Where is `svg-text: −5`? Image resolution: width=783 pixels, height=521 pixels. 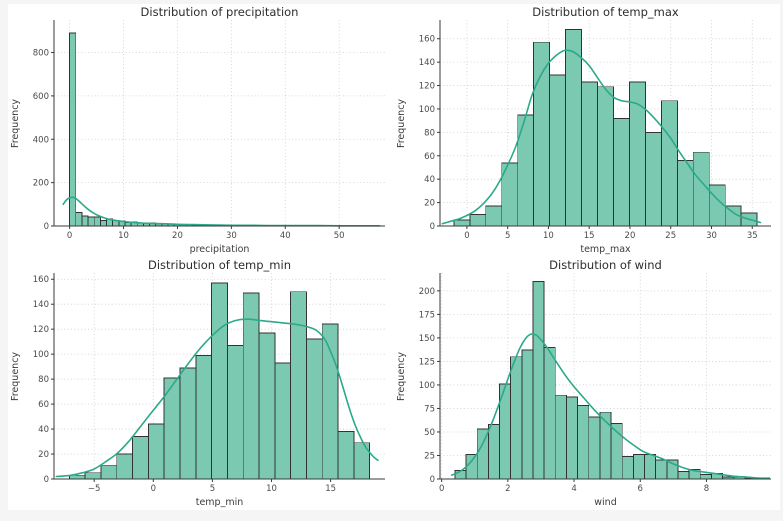 svg-text: −5 is located at coordinates (94, 489).